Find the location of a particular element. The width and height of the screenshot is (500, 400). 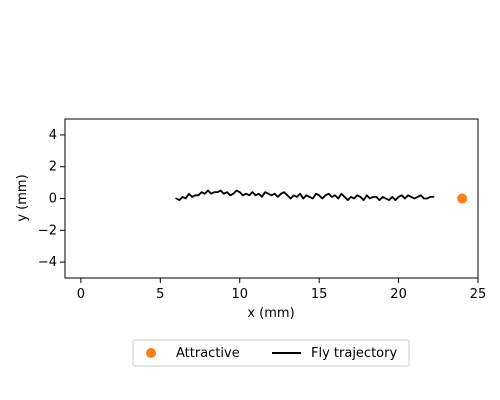

legend-label-attractive: Attractive is located at coordinates (208, 353).